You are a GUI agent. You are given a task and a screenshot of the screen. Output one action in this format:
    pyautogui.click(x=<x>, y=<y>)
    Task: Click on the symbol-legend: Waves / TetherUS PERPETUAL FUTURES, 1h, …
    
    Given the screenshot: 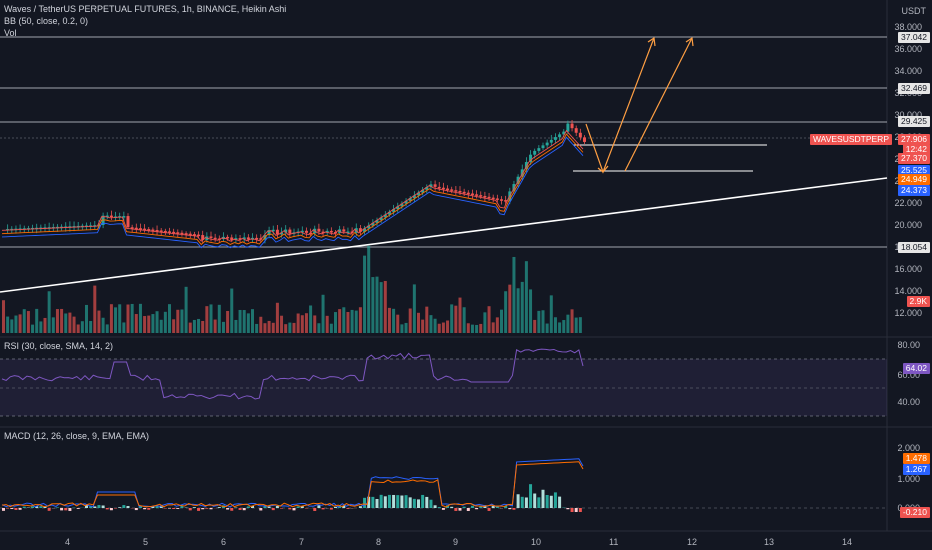 What is the action you would take?
    pyautogui.click(x=145, y=9)
    